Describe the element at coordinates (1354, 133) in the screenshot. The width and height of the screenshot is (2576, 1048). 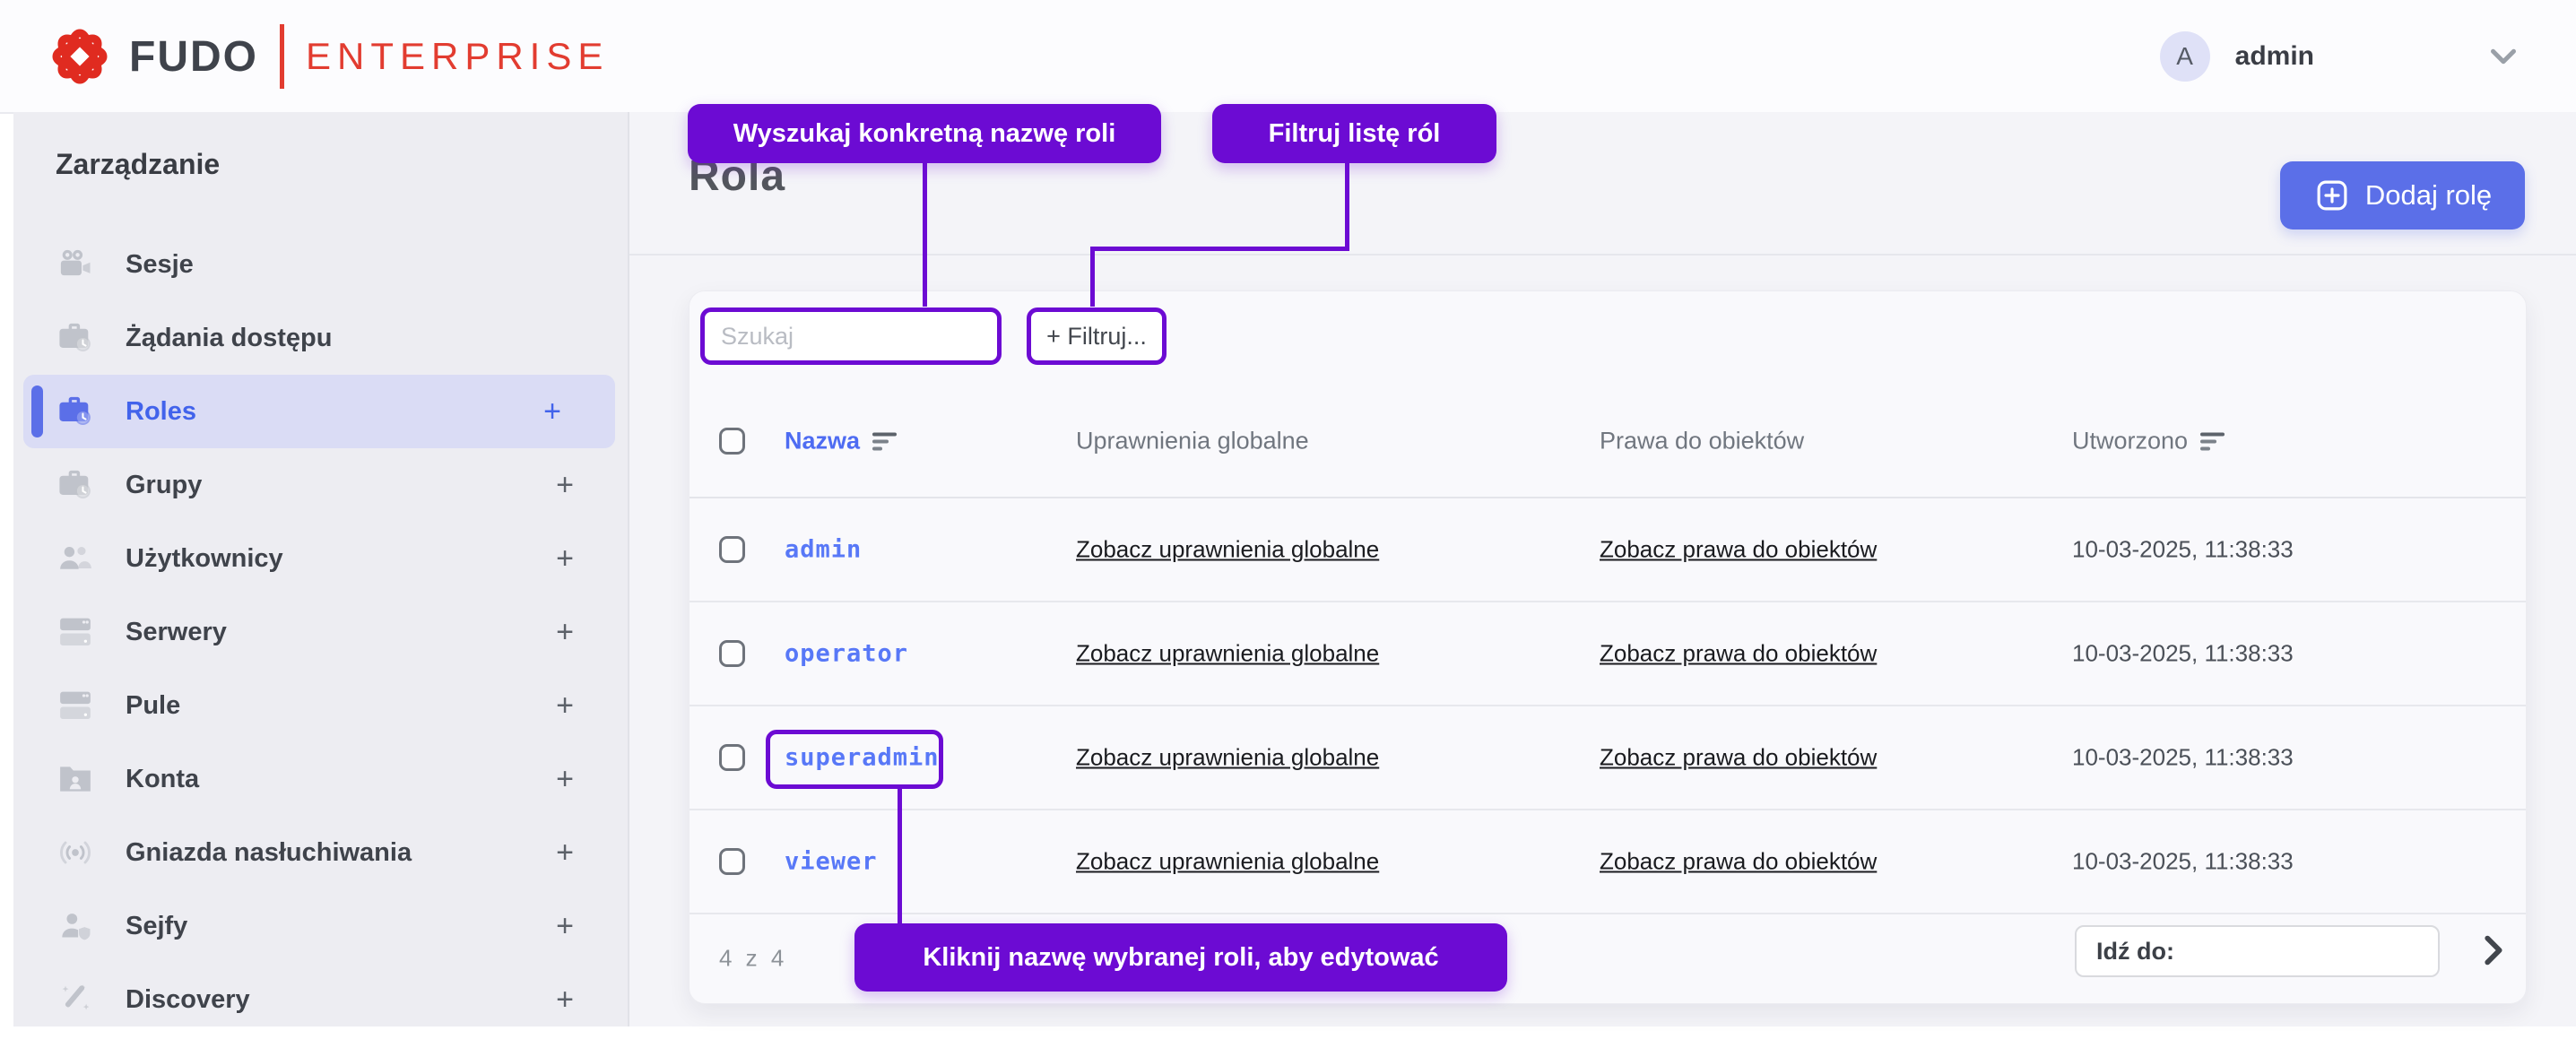
I see `filter-tip-callout: Filtruj listę ról` at that location.